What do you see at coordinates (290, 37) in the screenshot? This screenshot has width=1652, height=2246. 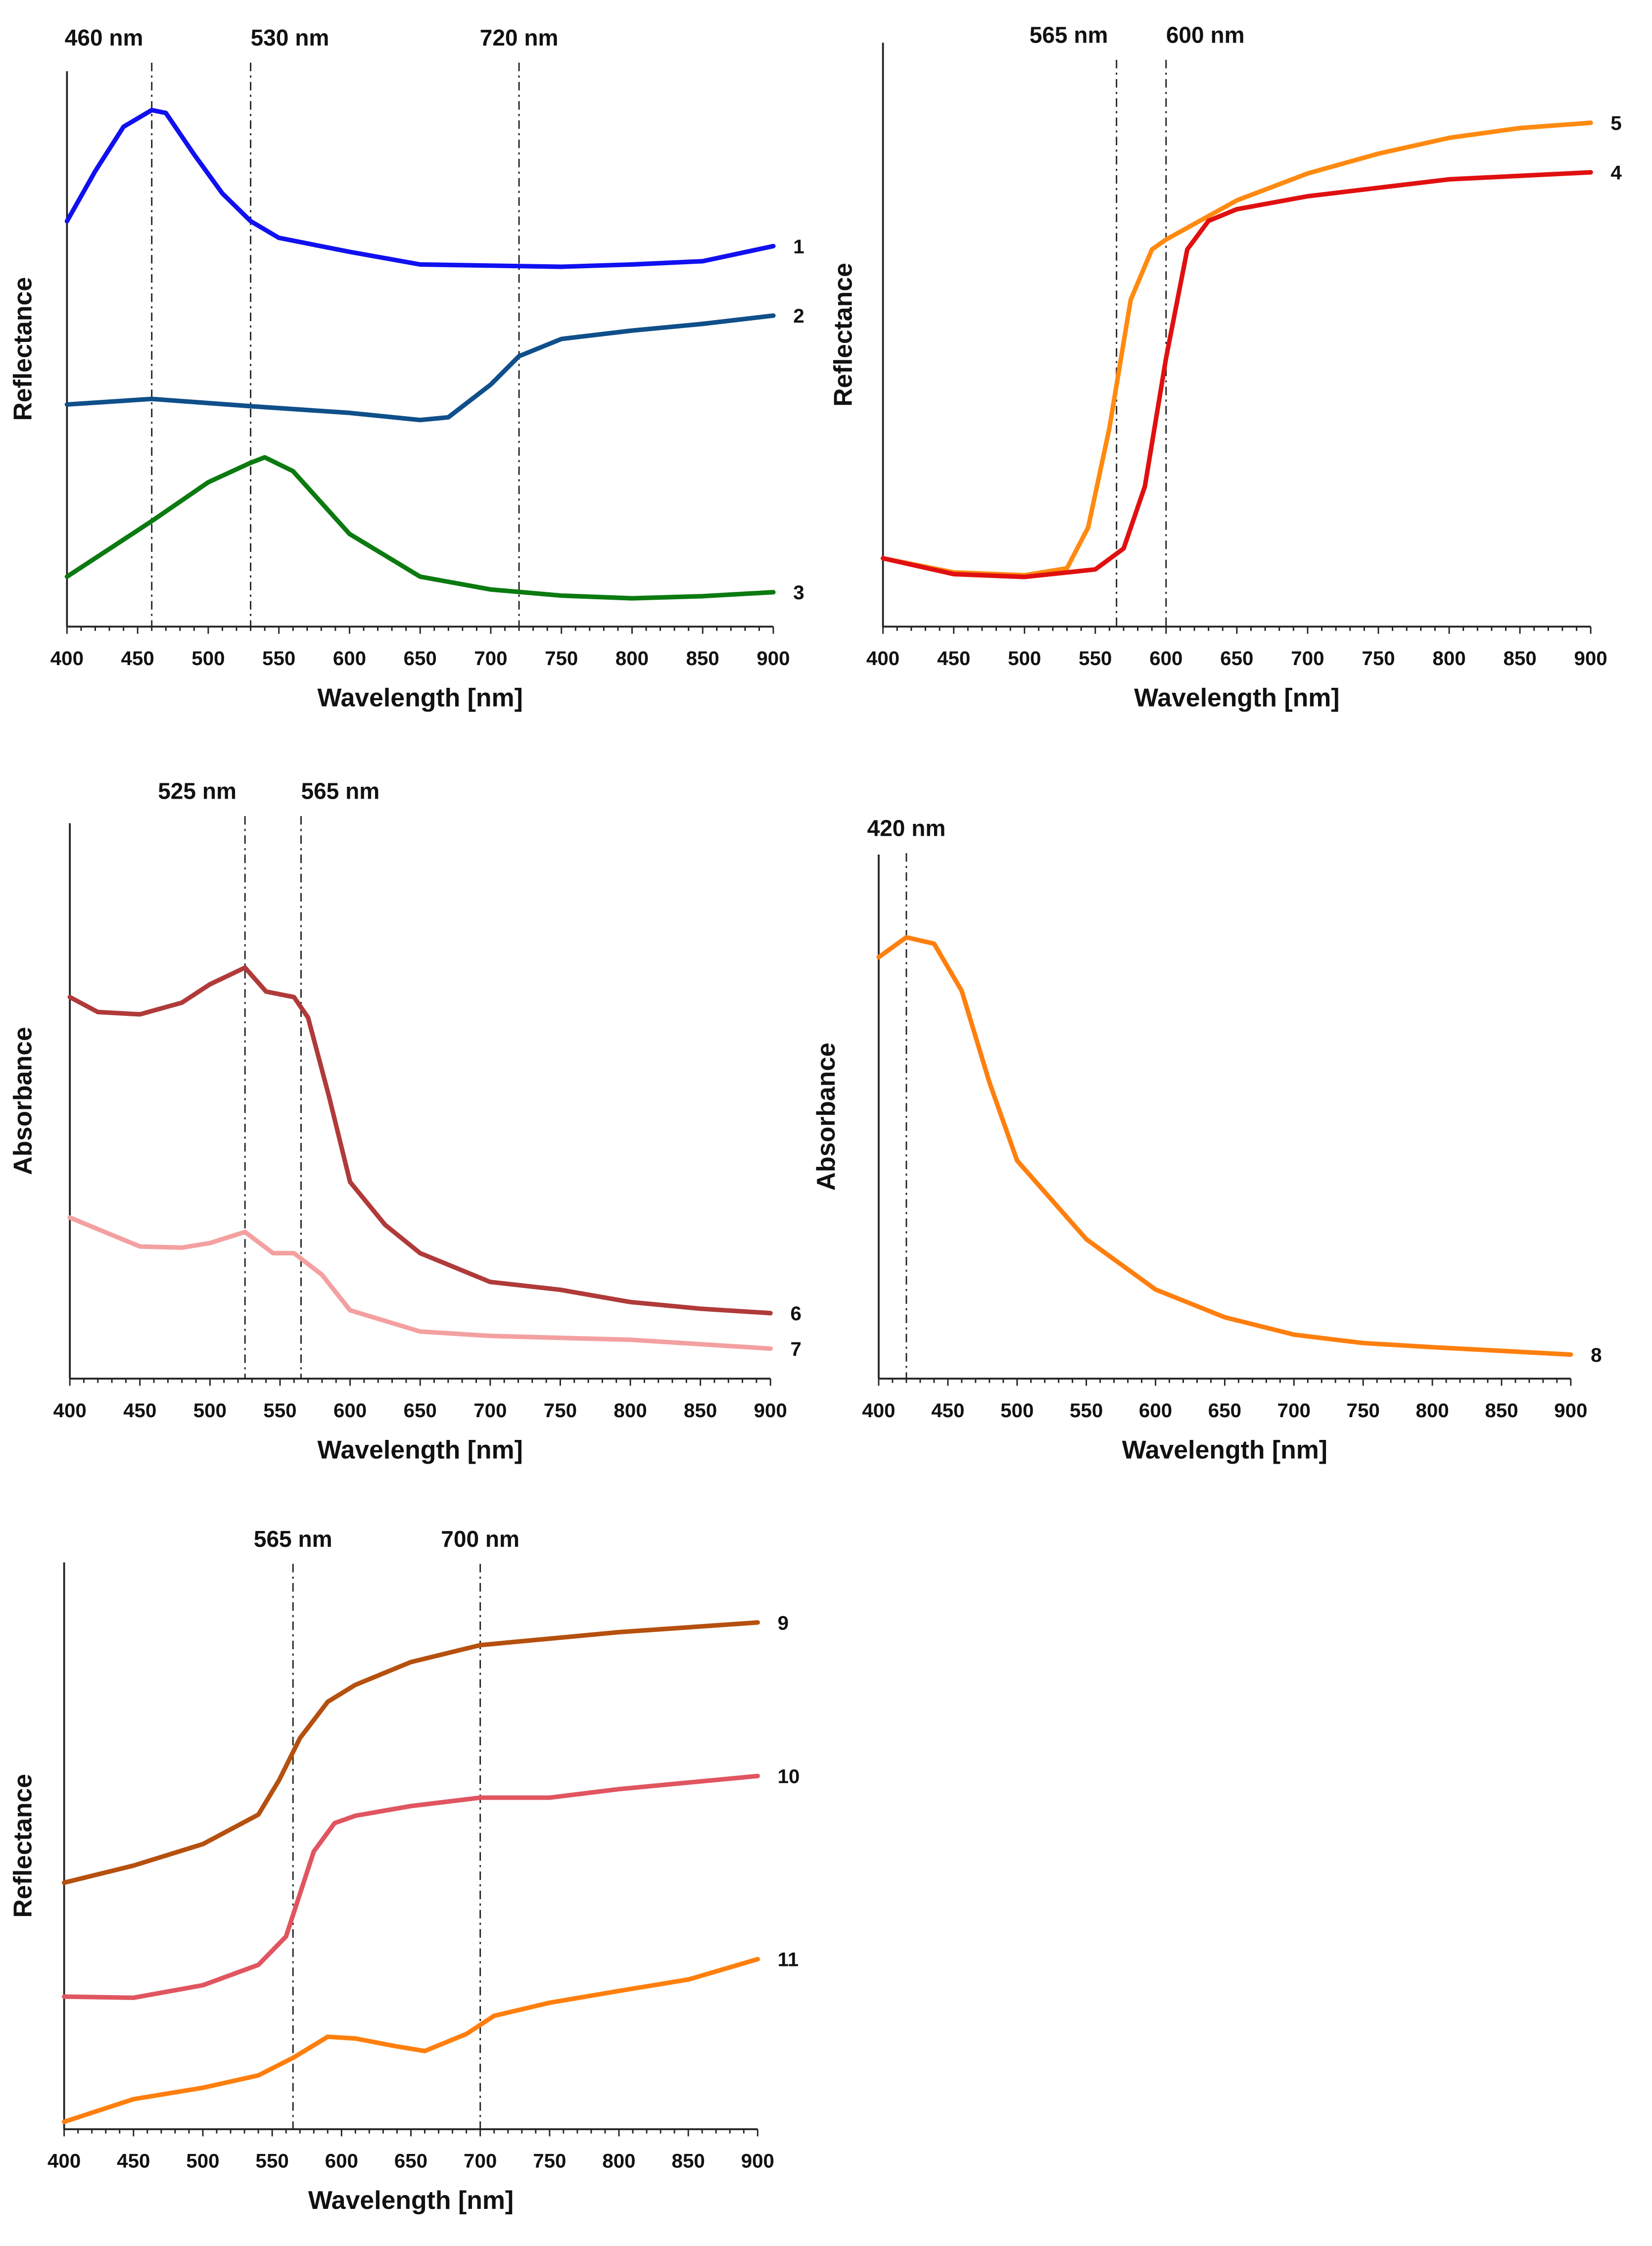 I see `marker-label: 530 nm` at bounding box center [290, 37].